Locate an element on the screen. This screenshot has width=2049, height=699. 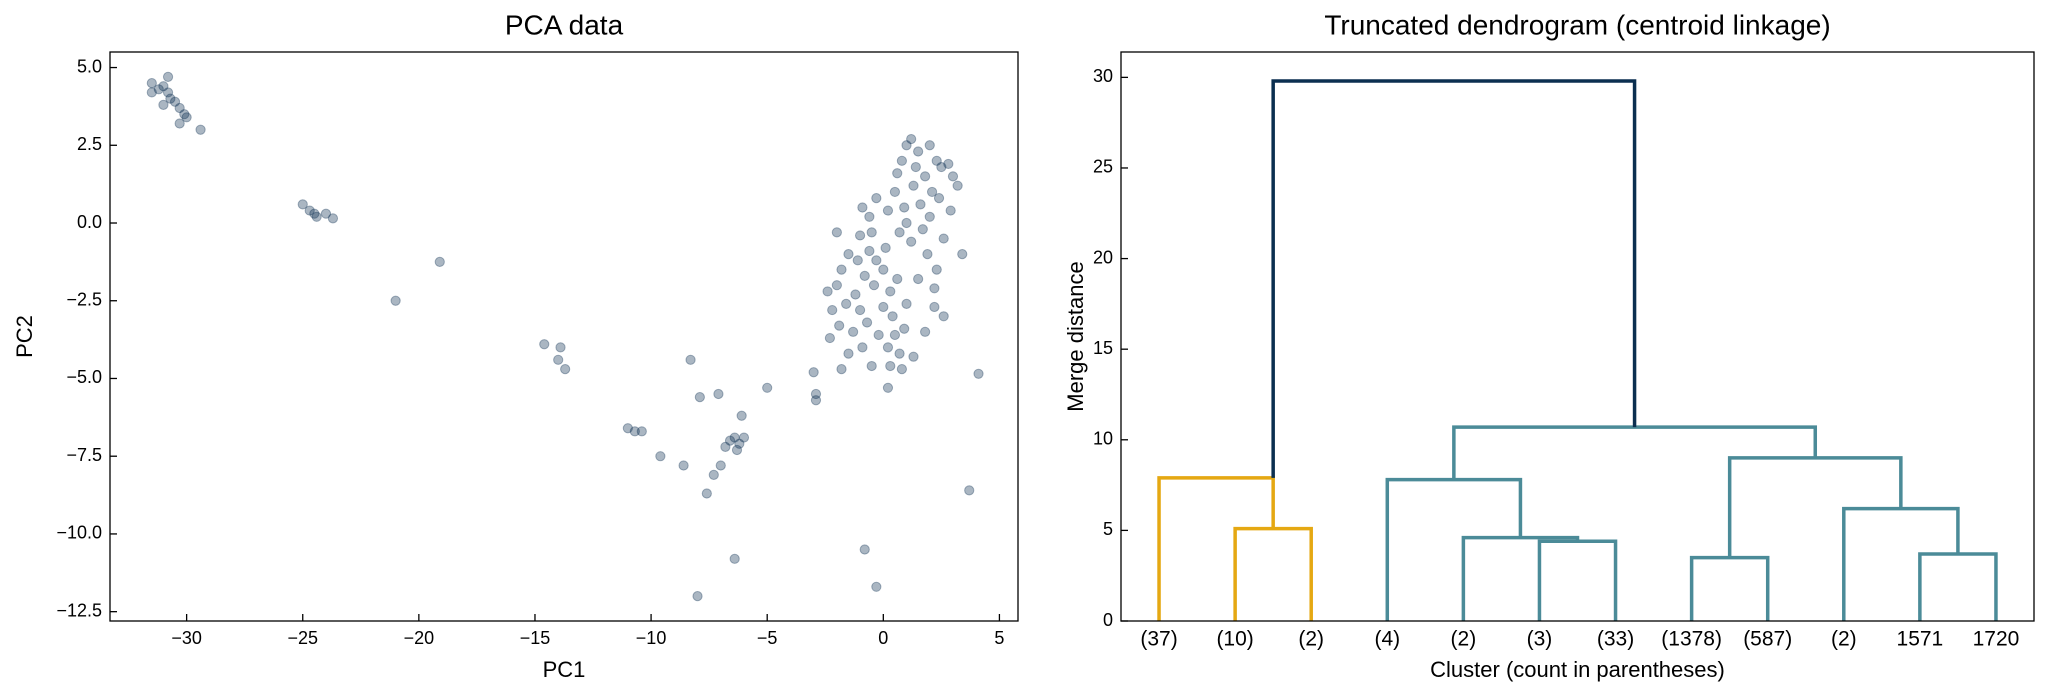
y-tick-label: −12.5 is located at coordinates (79, 610).